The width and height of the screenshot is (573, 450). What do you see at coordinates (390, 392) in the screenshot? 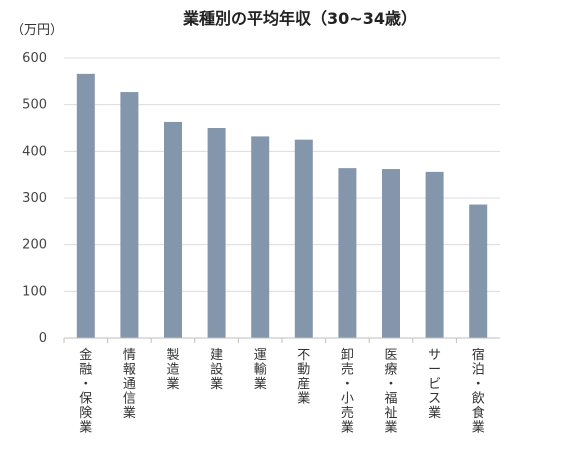
I see `x-category-label: 医療・福祉業` at bounding box center [390, 392].